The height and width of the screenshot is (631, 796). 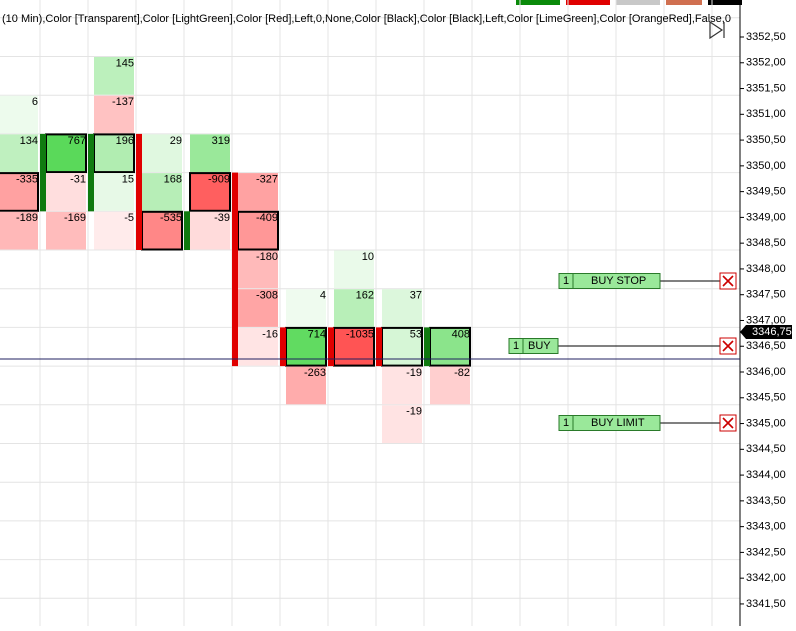 What do you see at coordinates (766, 449) in the screenshot?
I see `price-label: 3344,50` at bounding box center [766, 449].